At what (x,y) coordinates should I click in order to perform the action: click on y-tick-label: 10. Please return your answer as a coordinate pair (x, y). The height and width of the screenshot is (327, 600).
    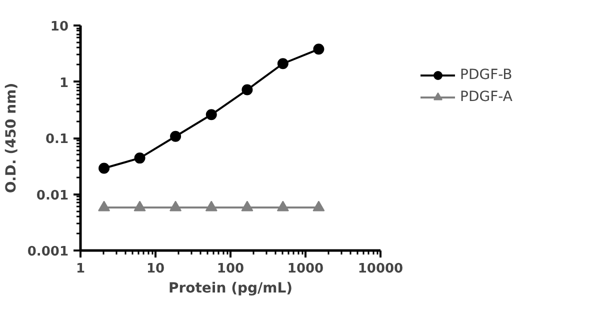
    Looking at the image, I should click on (59, 27).